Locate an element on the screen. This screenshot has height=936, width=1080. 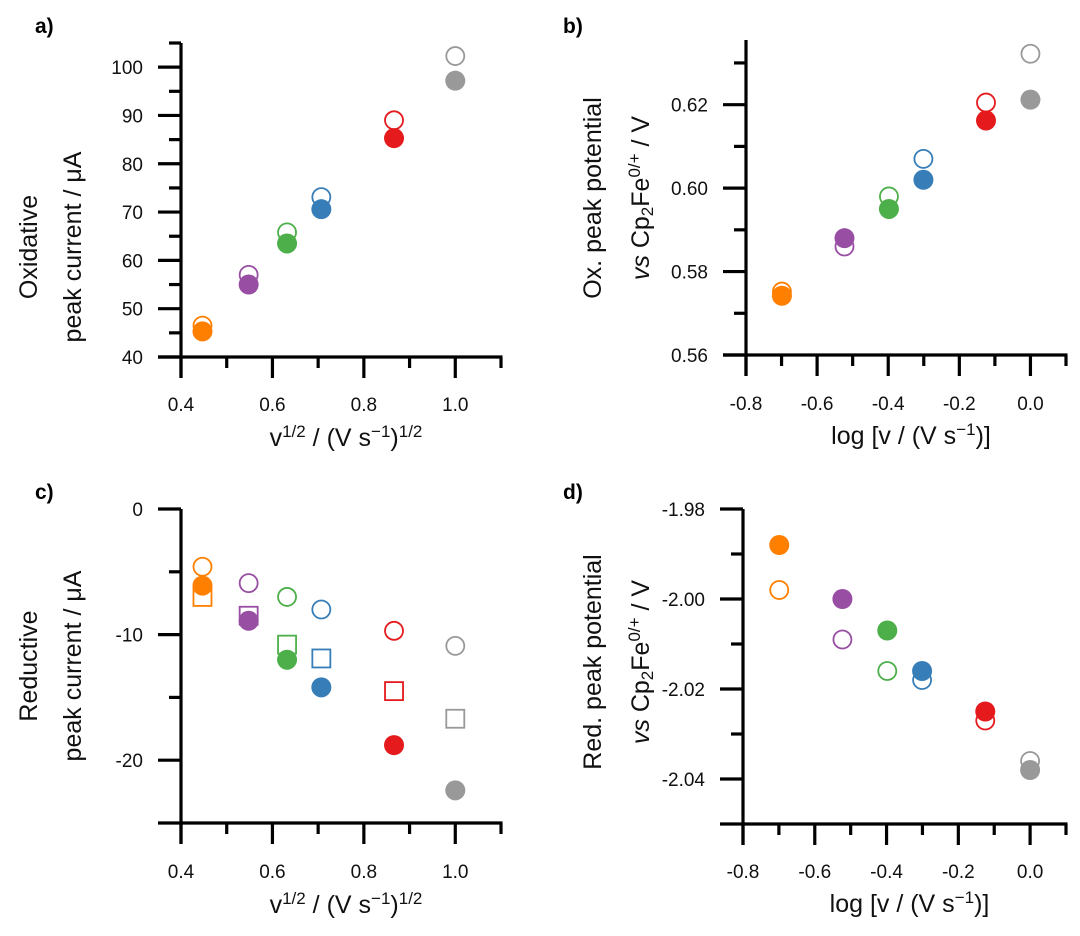
y-axis-title-line-2-part: 2 is located at coordinates (647, 211).